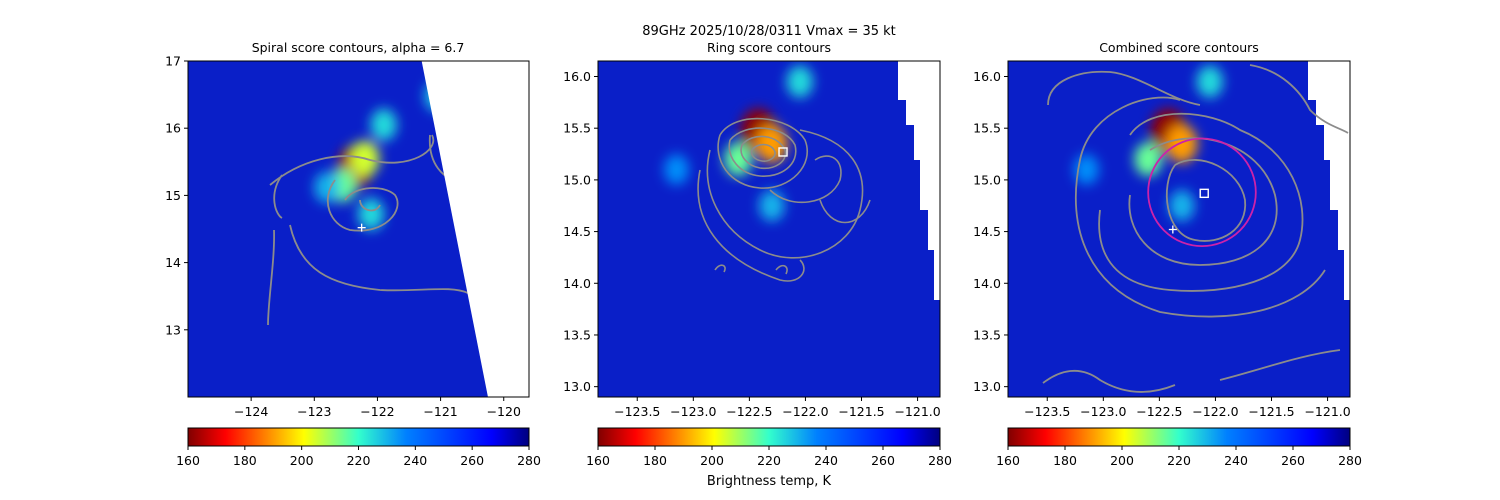 The height and width of the screenshot is (500, 1500). I want to click on y-tick-label: 16, so click(173, 128).